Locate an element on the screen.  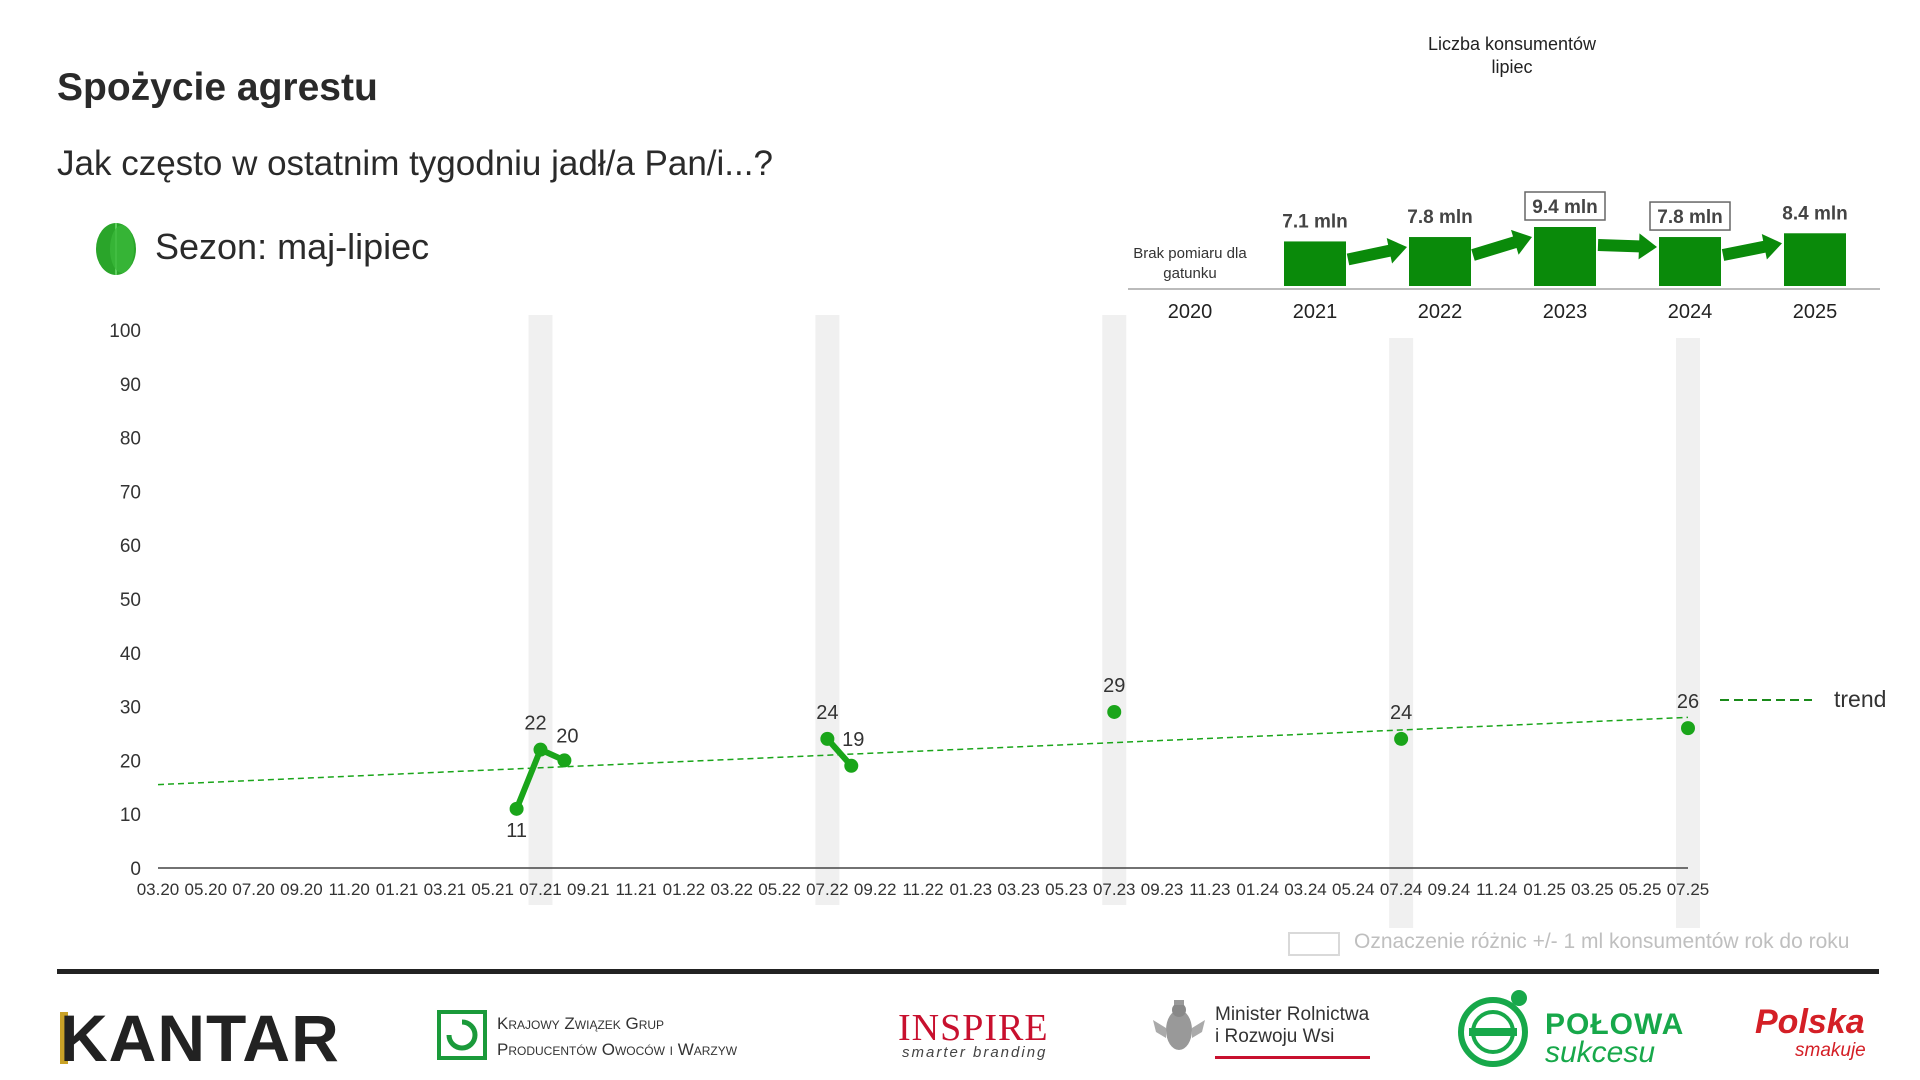
y-tick-label: 0 is located at coordinates (135, 869).